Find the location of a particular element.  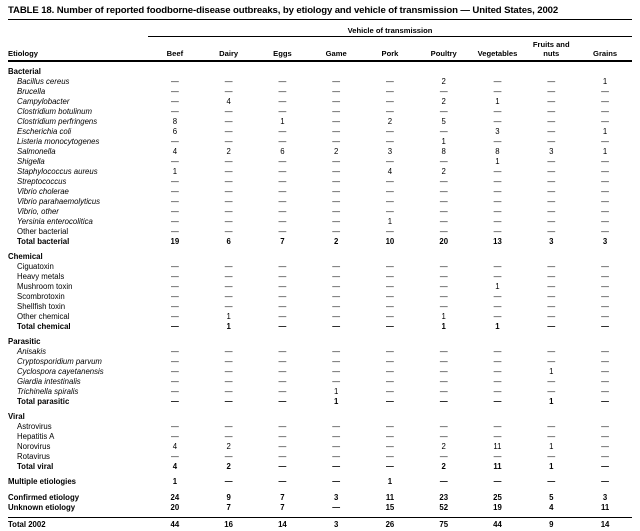

value-cell: 24 is located at coordinates (175, 497).